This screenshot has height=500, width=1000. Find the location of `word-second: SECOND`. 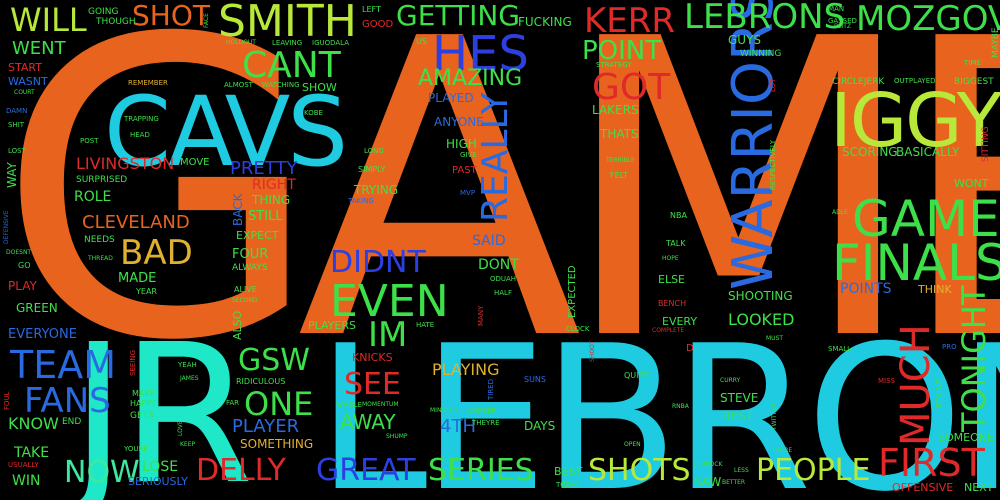

word-second: SECOND is located at coordinates (245, 300).